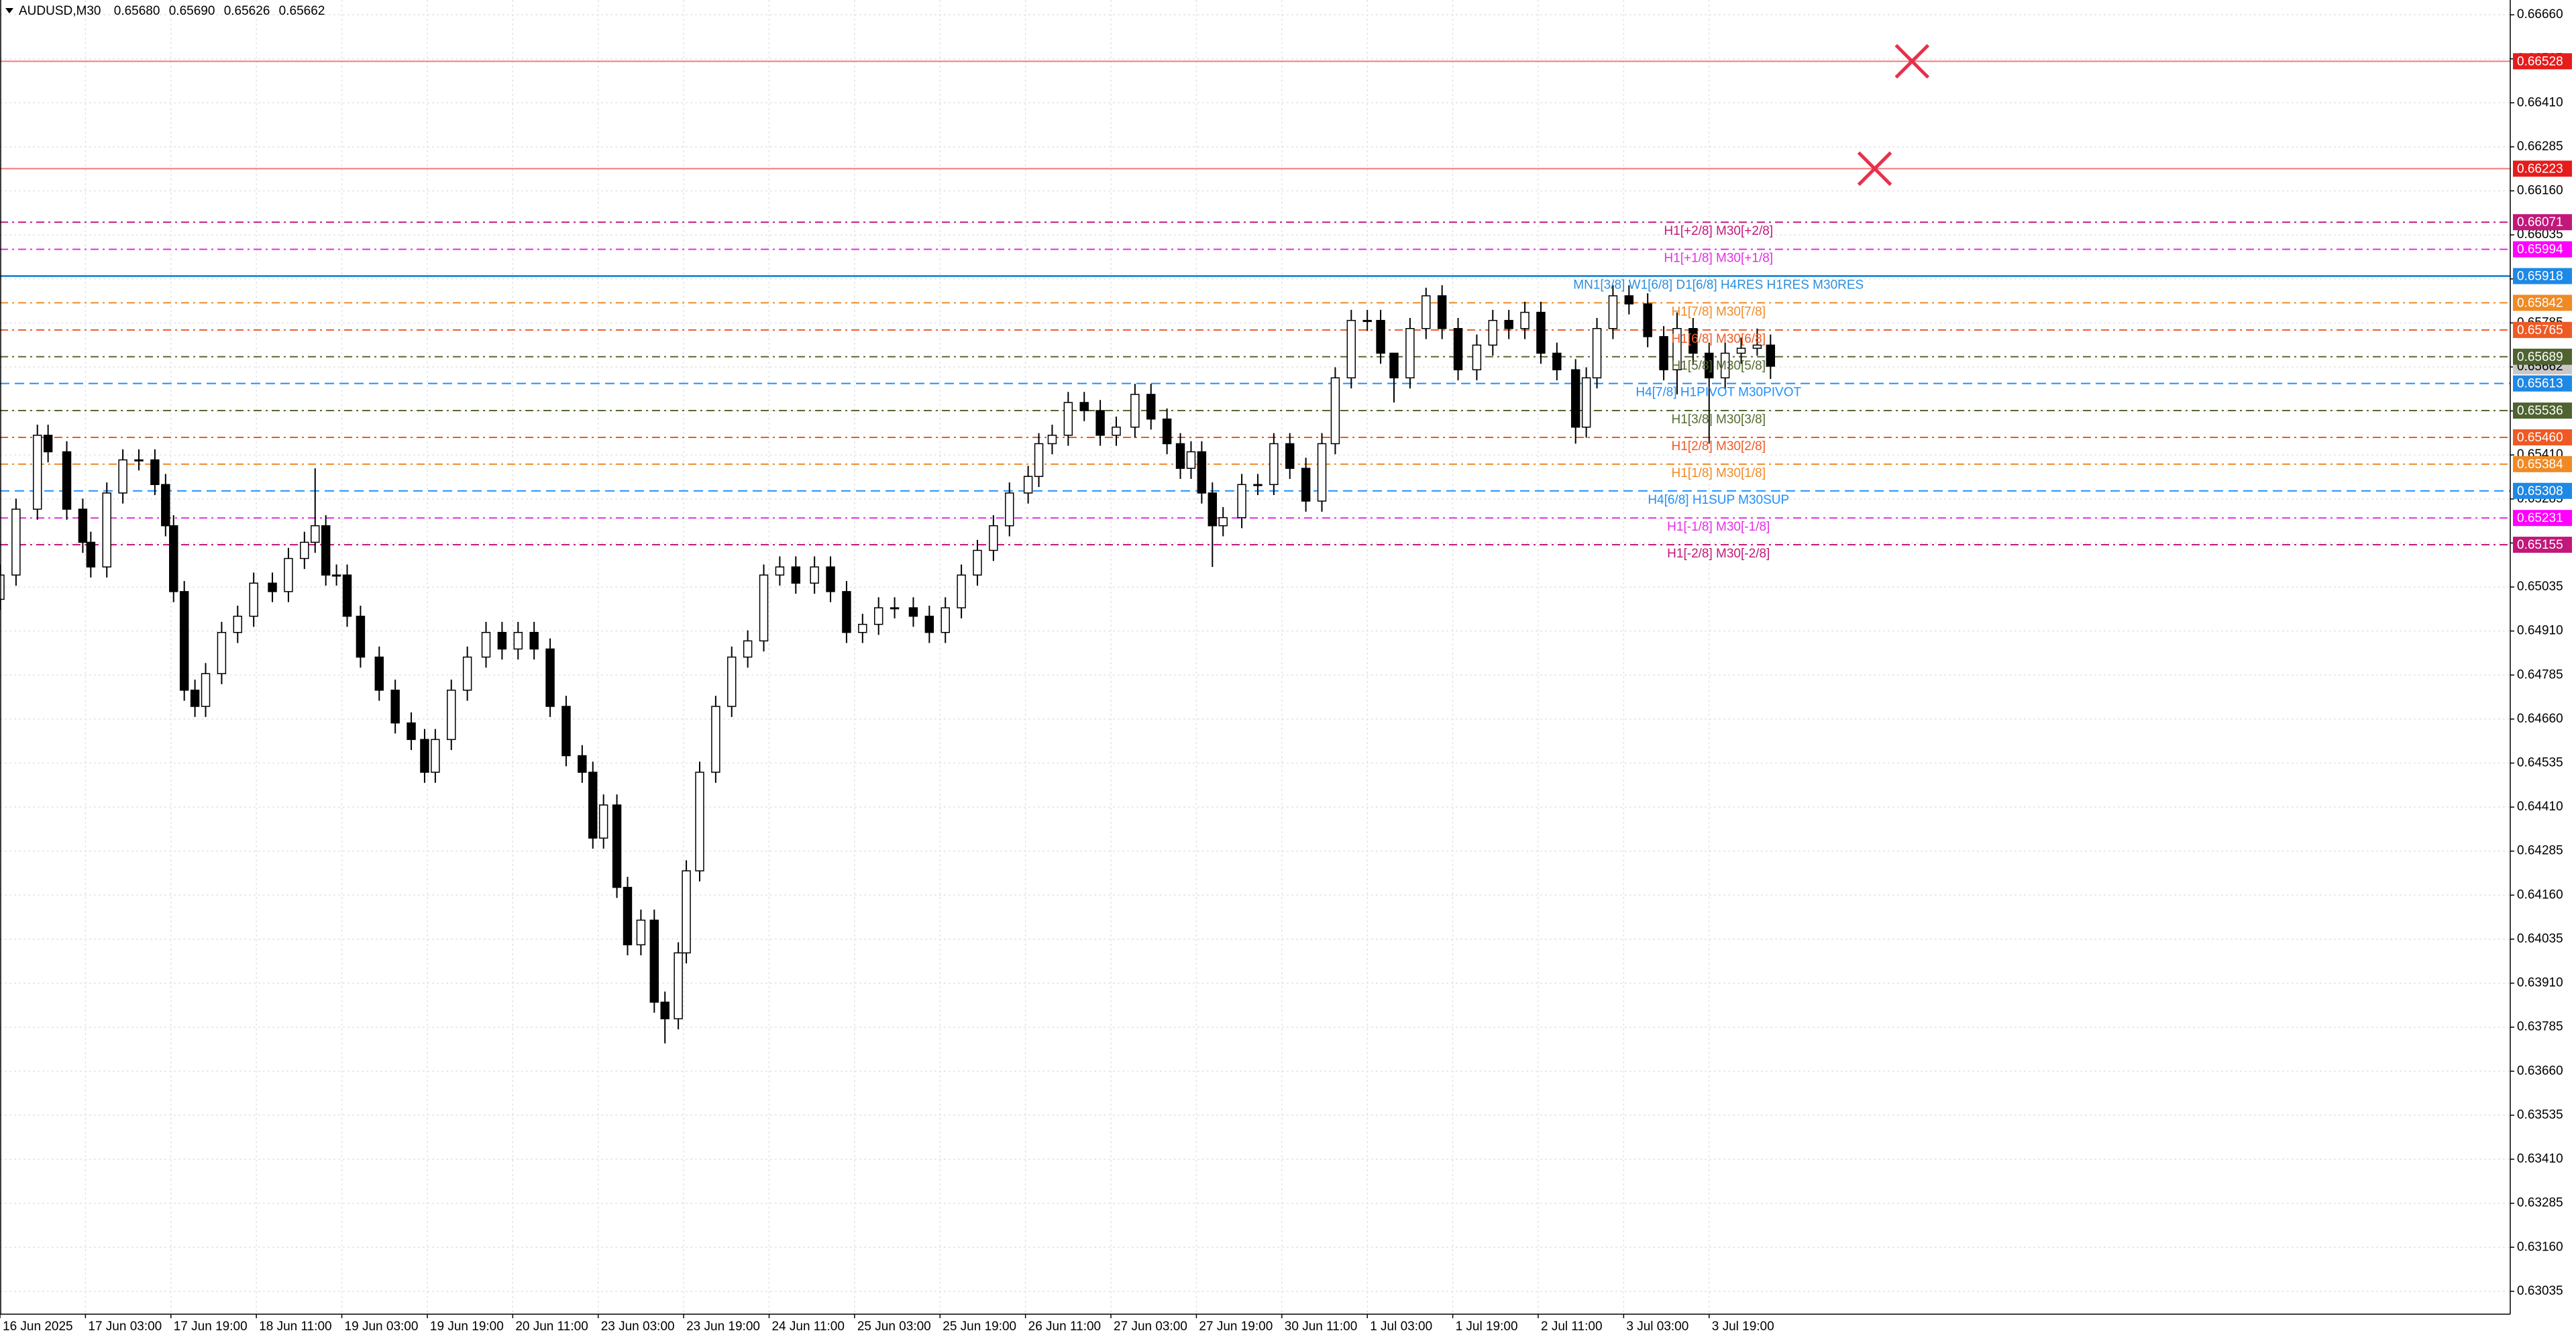 This screenshot has height=1339, width=2576. Describe the element at coordinates (2540, 1203) in the screenshot. I see `y-tick-label: 0.63285` at that location.